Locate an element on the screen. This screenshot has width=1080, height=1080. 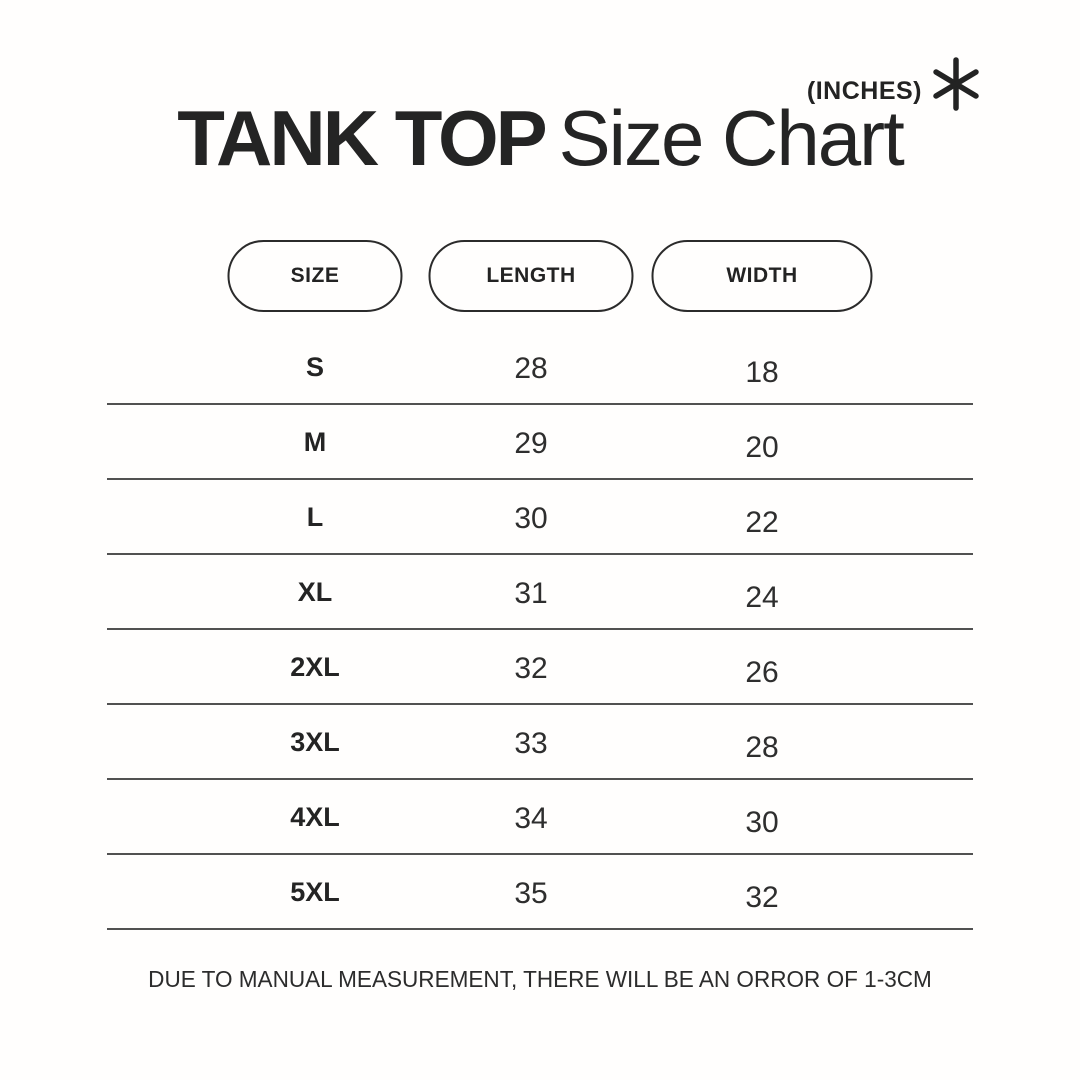
table-row: S 28 18 is located at coordinates (540, 367).